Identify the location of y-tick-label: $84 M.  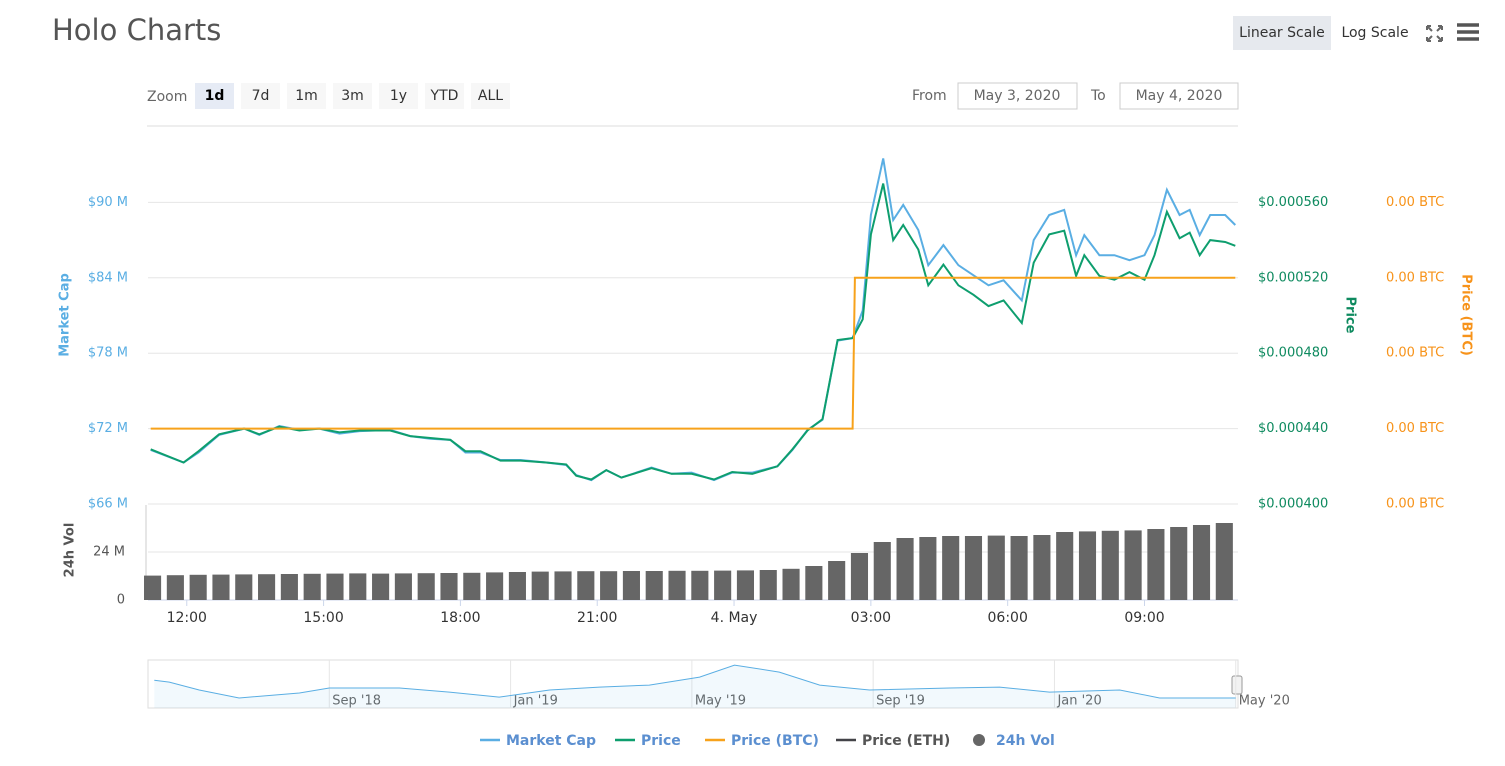
(108, 277).